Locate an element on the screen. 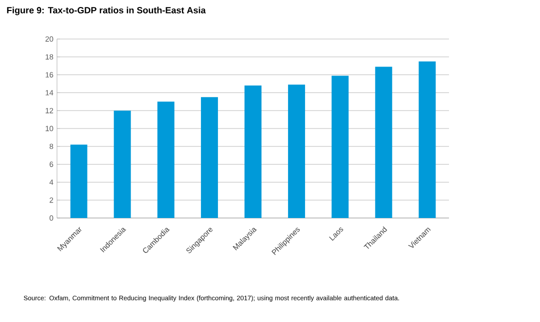 This screenshot has width=540, height=322. chart-title: Figure 9: Tax-to-GDP ratios in South-East Asia is located at coordinates (106, 11).